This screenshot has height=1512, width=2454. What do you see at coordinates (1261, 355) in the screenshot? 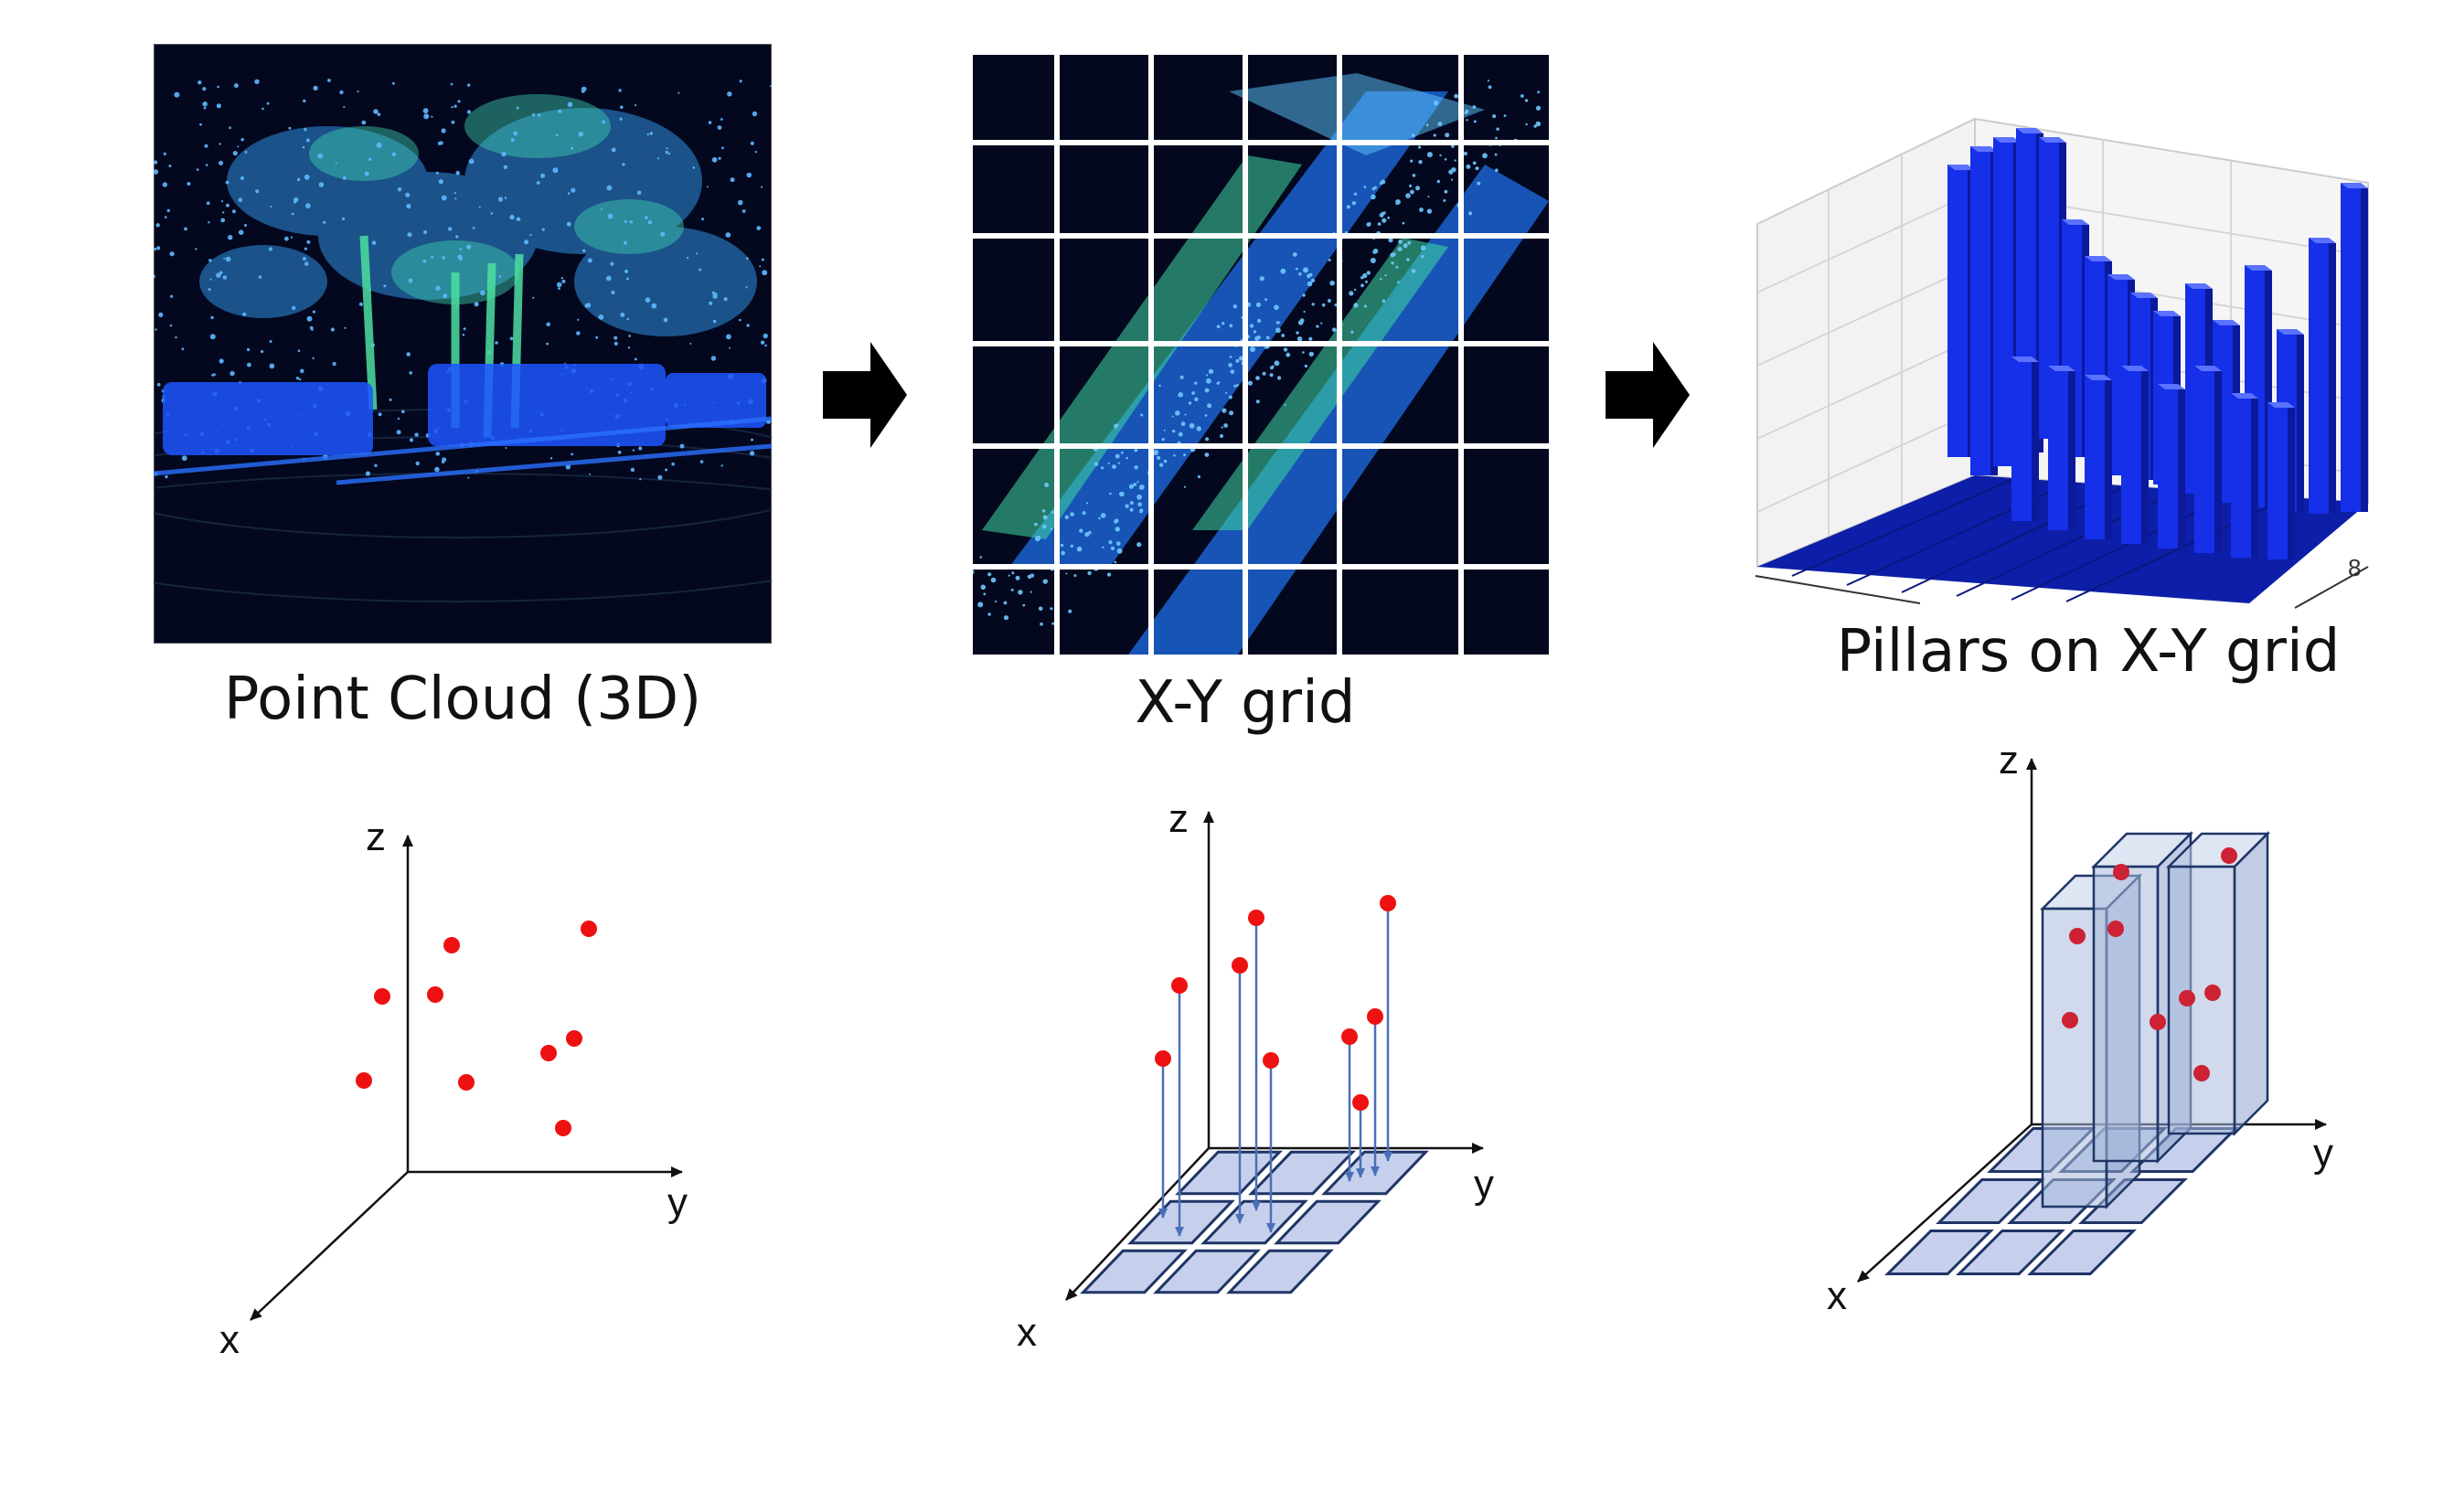
I see `xy-grid-image` at bounding box center [1261, 355].